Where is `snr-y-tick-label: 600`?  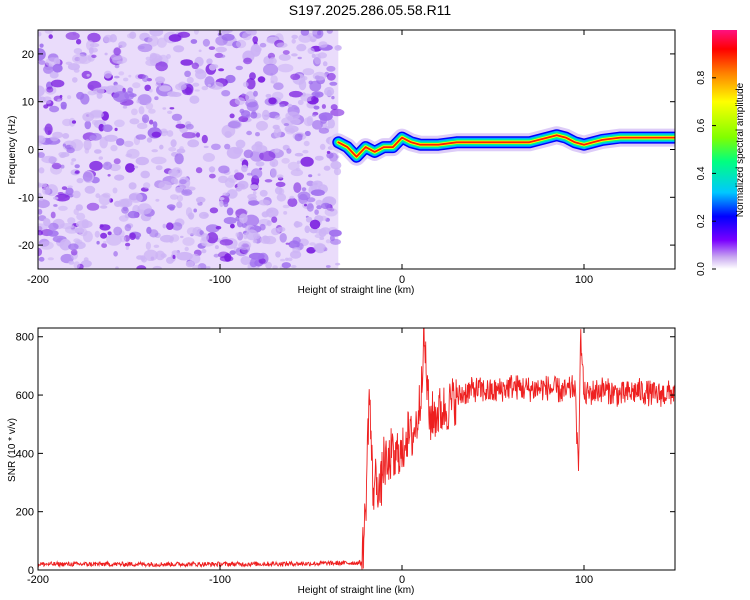 snr-y-tick-label: 600 is located at coordinates (25, 396).